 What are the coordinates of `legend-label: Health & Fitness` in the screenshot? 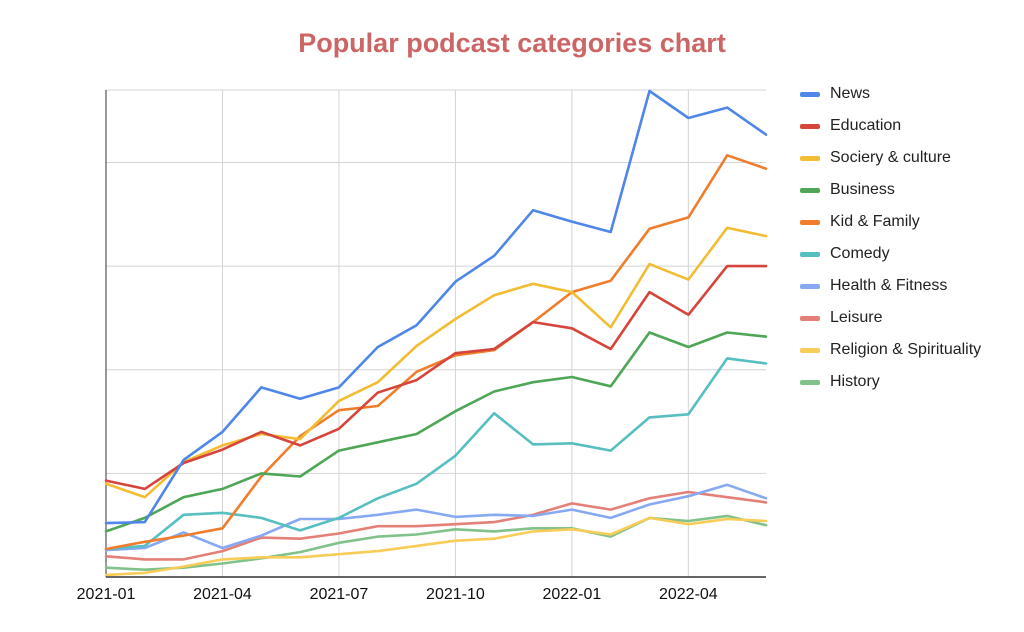 It's located at (889, 285).